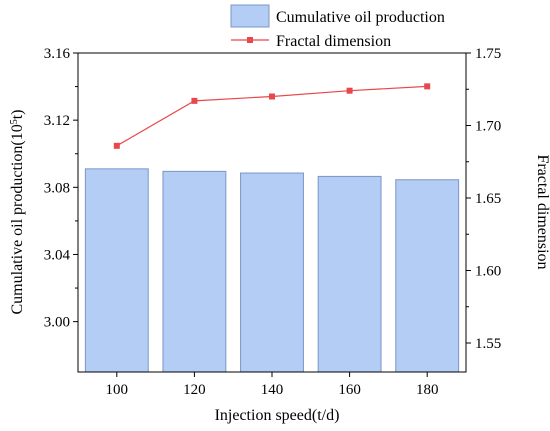 Image resolution: width=550 pixels, height=431 pixels. I want to click on y-left-tick-label: 3.12, so click(57, 121).